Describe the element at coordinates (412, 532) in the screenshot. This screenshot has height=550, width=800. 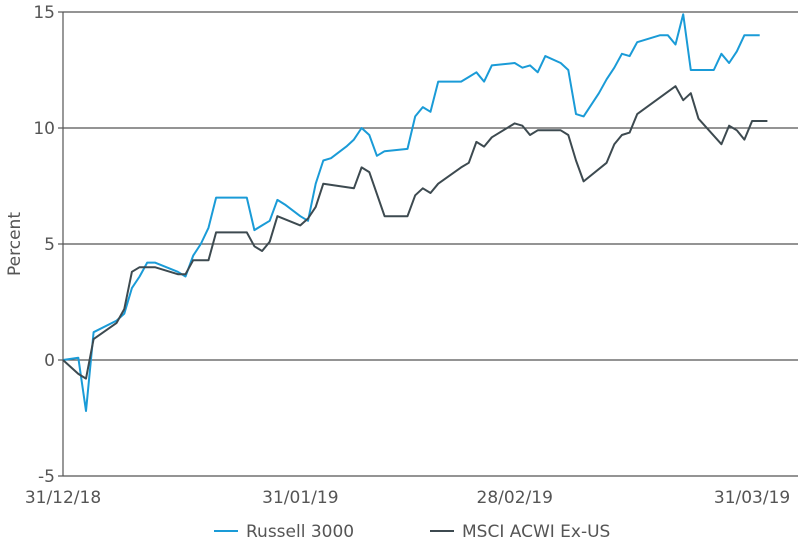
I see `legend: Russell 3000 MSCI ACWI Ex-US` at that location.